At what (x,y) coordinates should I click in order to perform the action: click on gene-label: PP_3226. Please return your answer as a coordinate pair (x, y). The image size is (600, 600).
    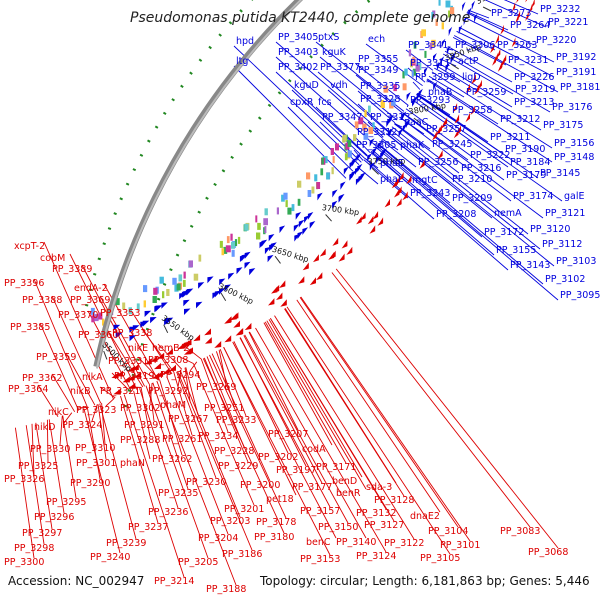
    Looking at the image, I should click on (534, 77).